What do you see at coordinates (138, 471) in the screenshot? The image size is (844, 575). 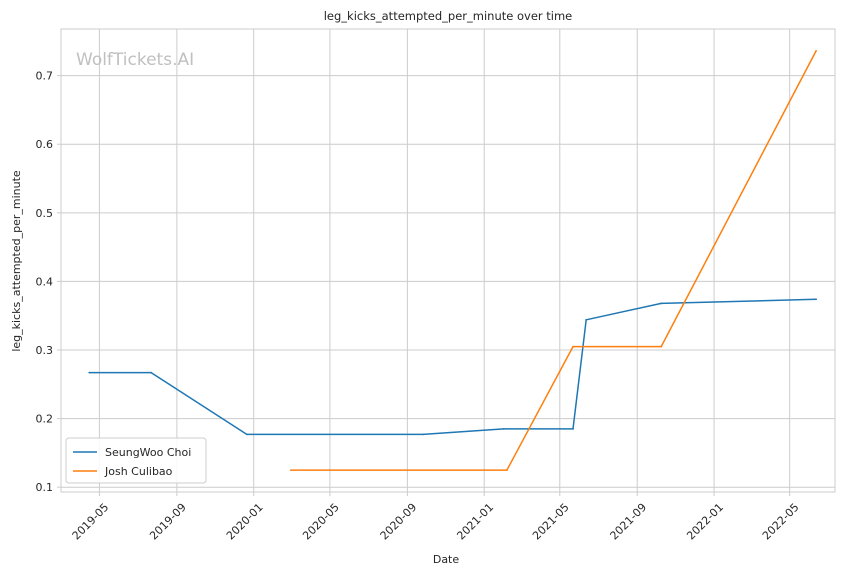 I see `legend-label-josh-culibao: Josh Culibao` at bounding box center [138, 471].